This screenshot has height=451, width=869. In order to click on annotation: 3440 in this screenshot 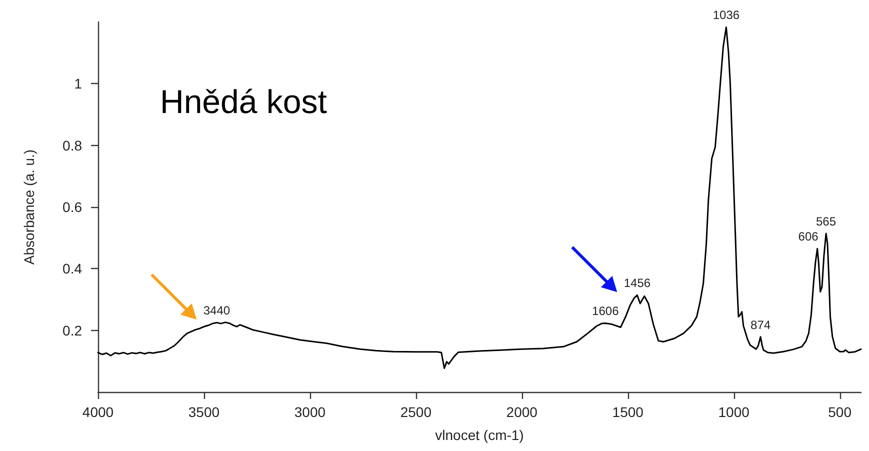, I will do `click(216, 311)`.